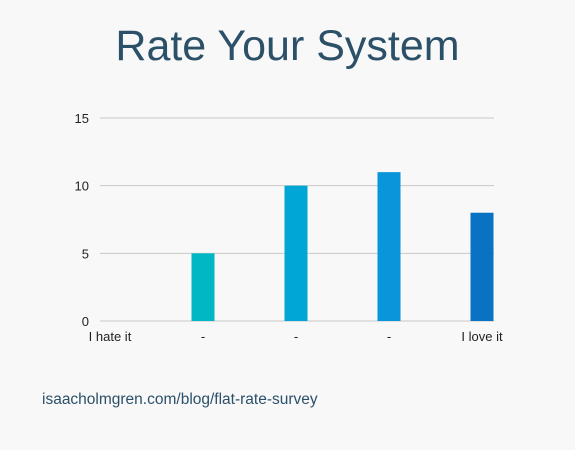 The image size is (575, 450). I want to click on y-tick-label: 0, so click(85, 321).